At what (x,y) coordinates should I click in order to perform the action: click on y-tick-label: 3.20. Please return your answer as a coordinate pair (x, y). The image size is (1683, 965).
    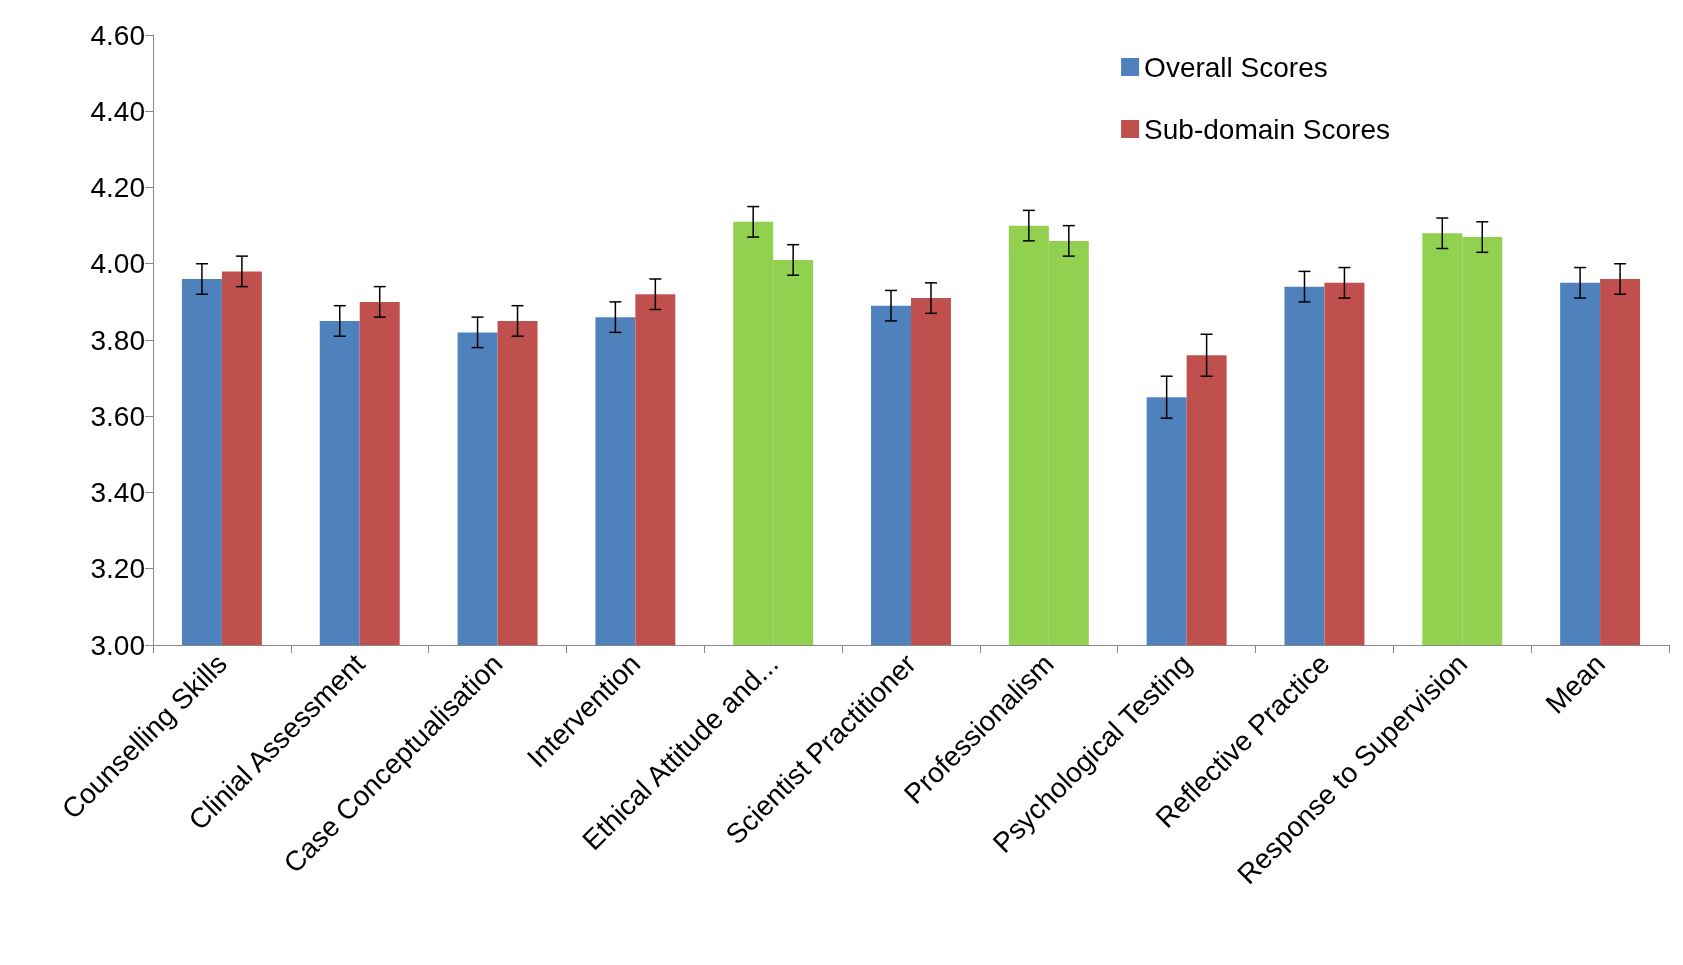
    Looking at the image, I should click on (117, 569).